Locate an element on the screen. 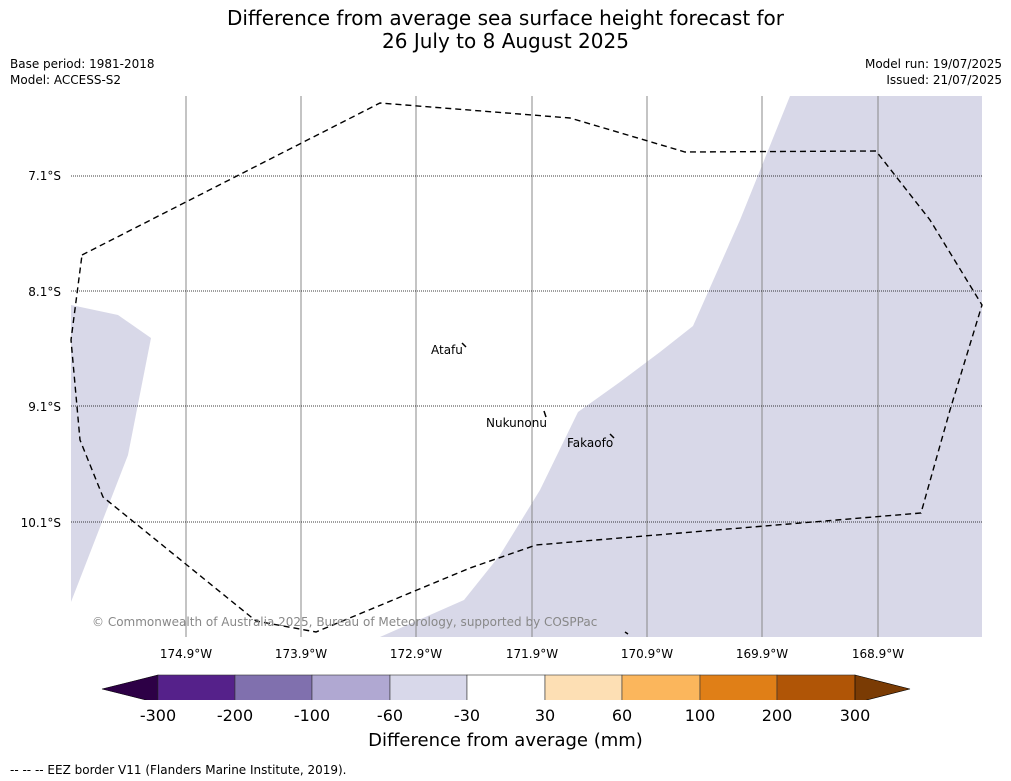 This screenshot has width=1011, height=781. lat-label: 7.1°S is located at coordinates (44, 176).